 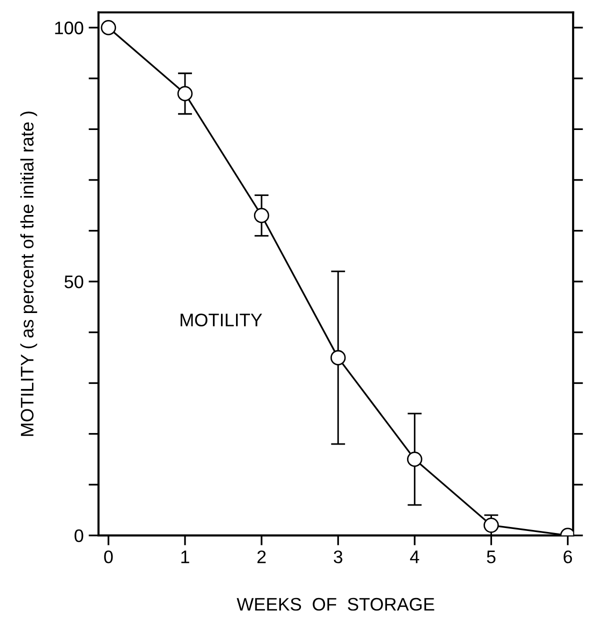 I want to click on x-tick-label: 6, so click(x=568, y=557).